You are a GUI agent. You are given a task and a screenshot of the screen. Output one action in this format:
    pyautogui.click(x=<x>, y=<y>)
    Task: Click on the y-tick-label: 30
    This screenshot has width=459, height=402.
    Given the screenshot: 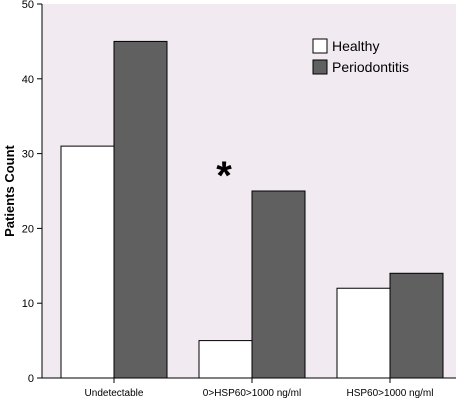 What is the action you would take?
    pyautogui.click(x=28, y=155)
    